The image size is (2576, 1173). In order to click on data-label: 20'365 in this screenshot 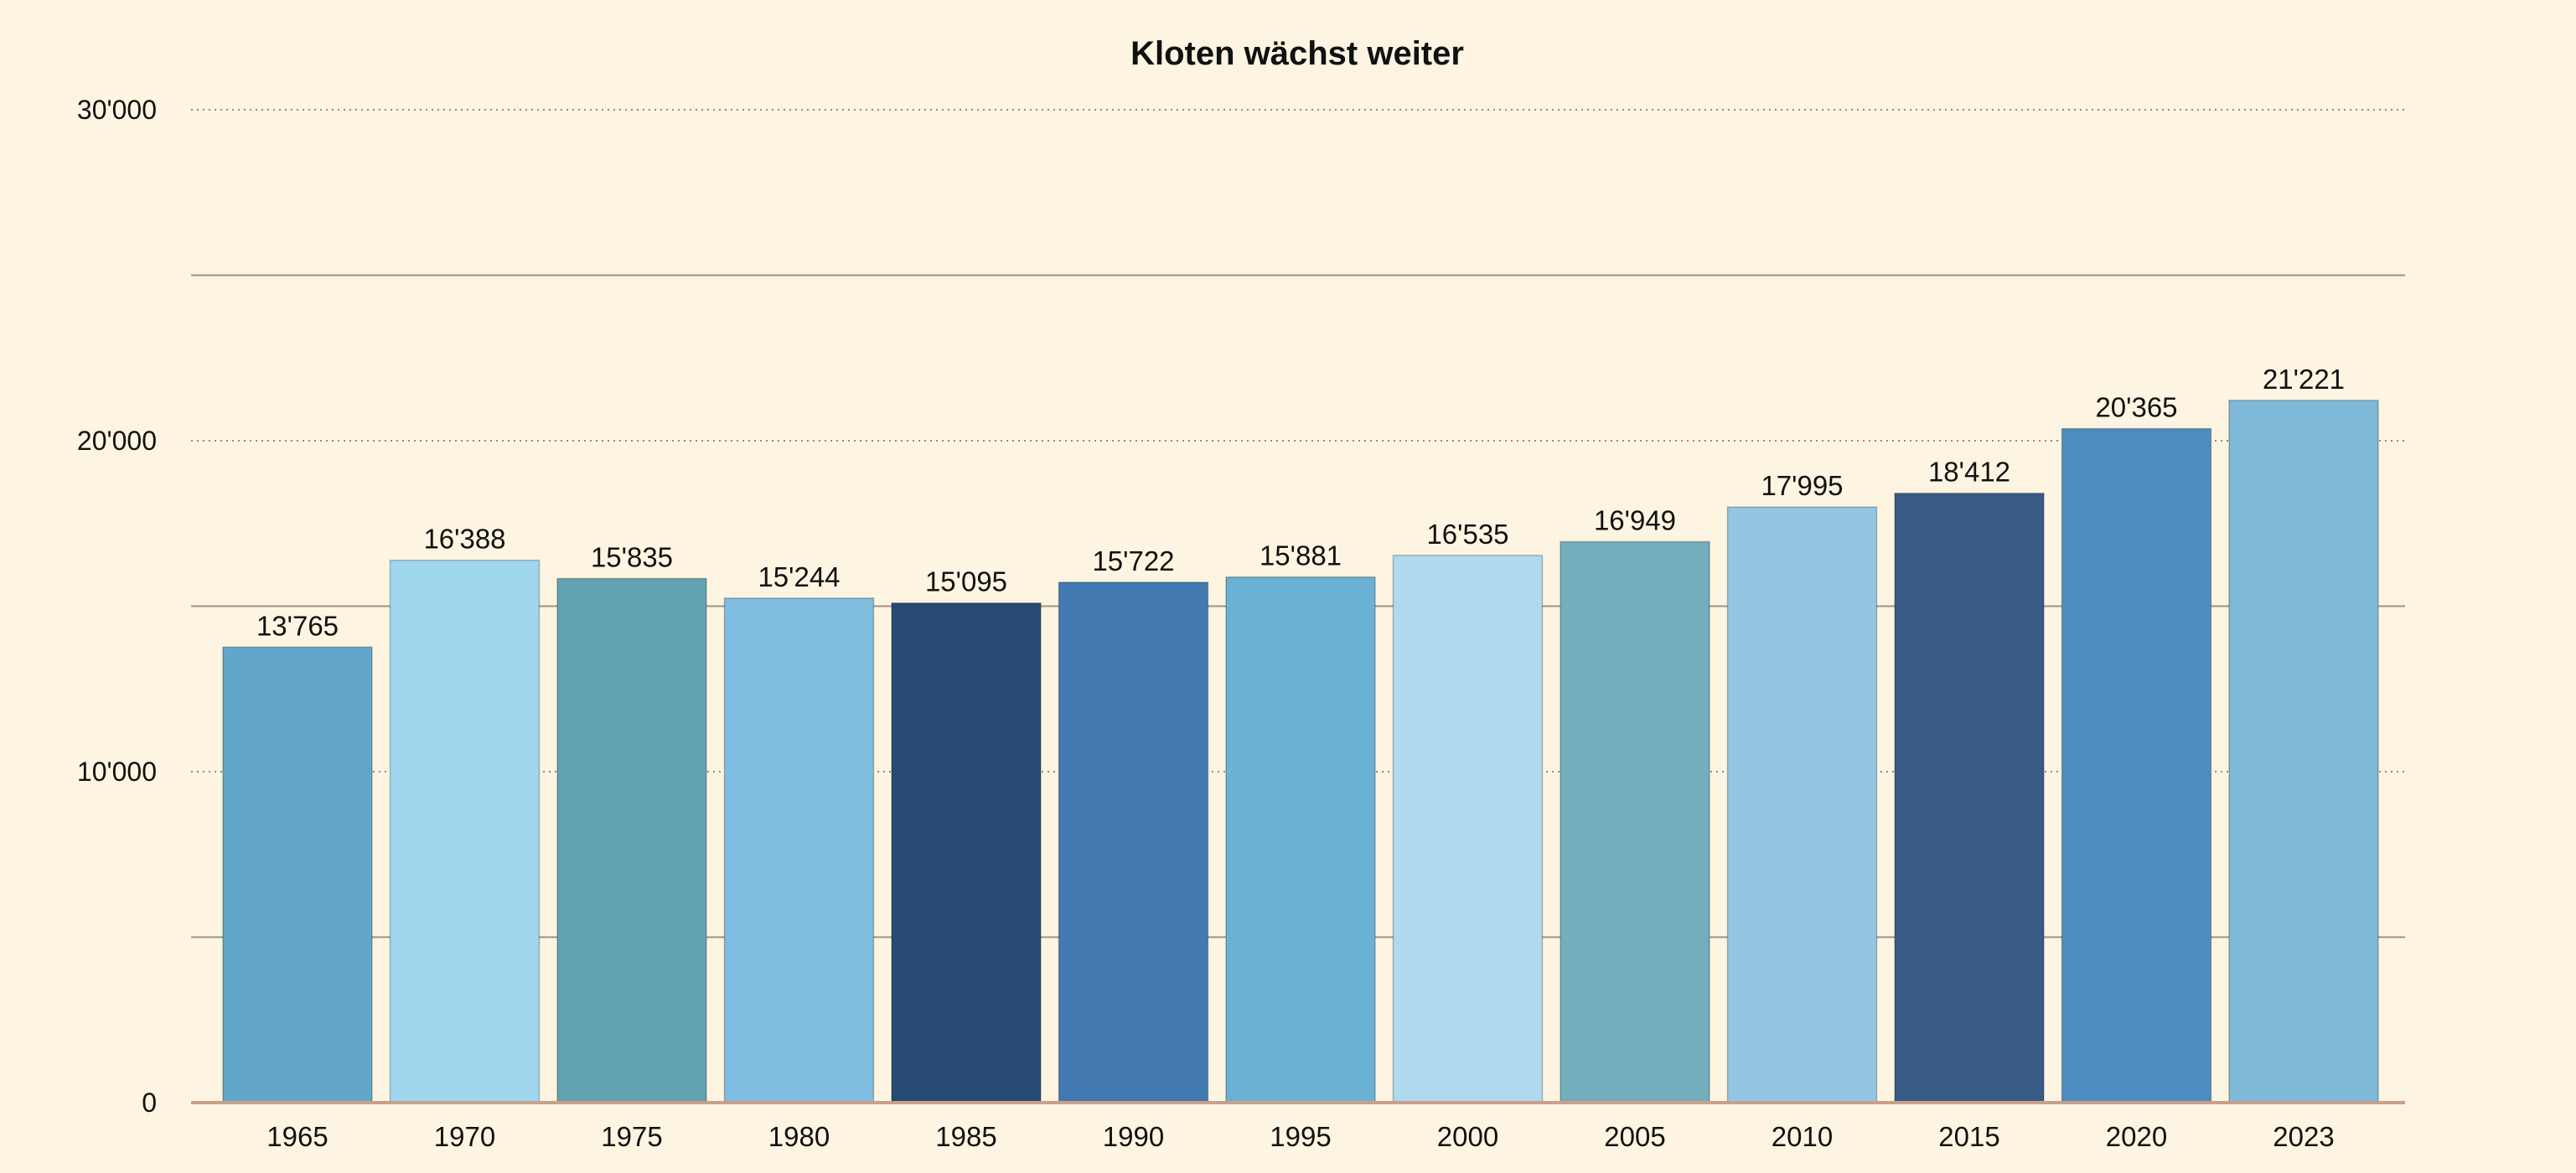, I will do `click(2136, 407)`.